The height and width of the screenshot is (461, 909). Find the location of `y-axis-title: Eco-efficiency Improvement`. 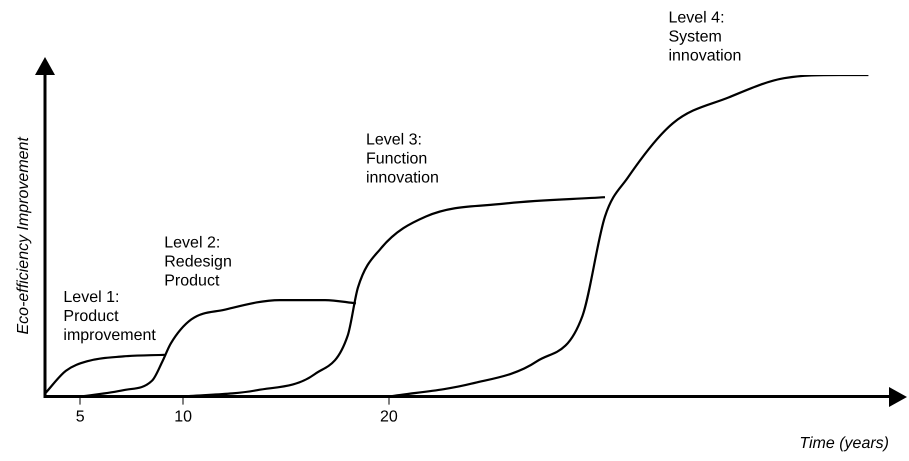

y-axis-title: Eco-efficiency Improvement is located at coordinates (23, 235).